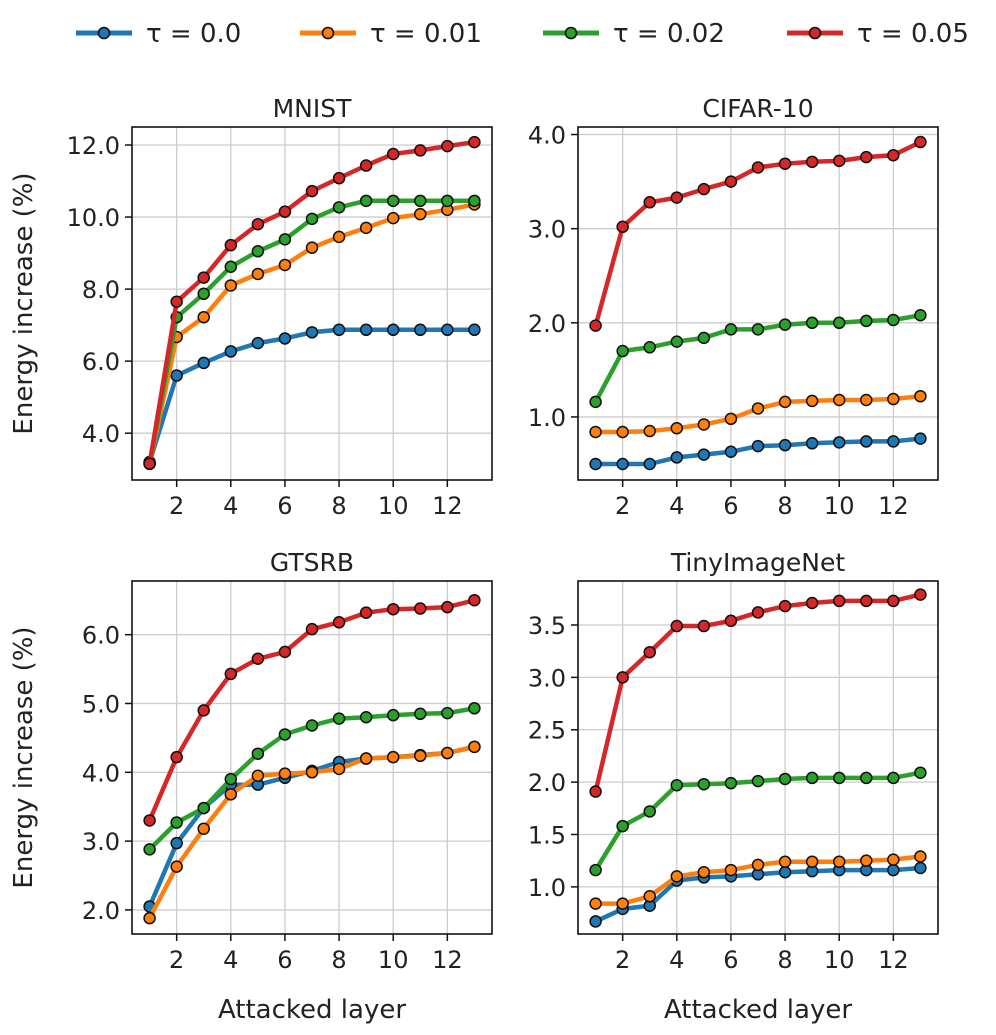 The height and width of the screenshot is (1035, 996). I want to click on legend-label: τ = 0.01, so click(426, 34).